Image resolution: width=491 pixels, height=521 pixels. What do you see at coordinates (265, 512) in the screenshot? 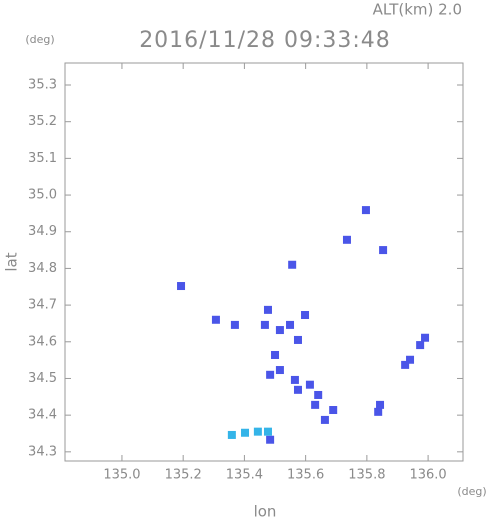
I see `x-axis-label: lon` at bounding box center [265, 512].